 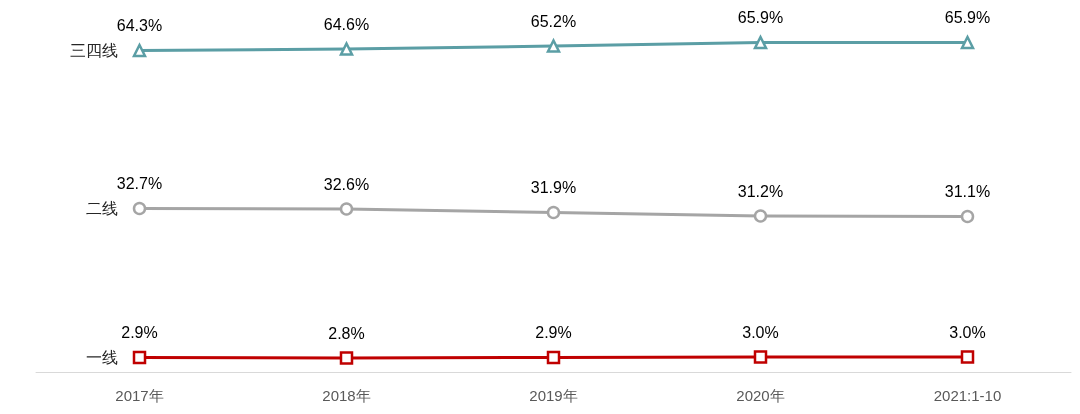 What do you see at coordinates (101, 357) in the screenshot?
I see `series-label: 一线` at bounding box center [101, 357].